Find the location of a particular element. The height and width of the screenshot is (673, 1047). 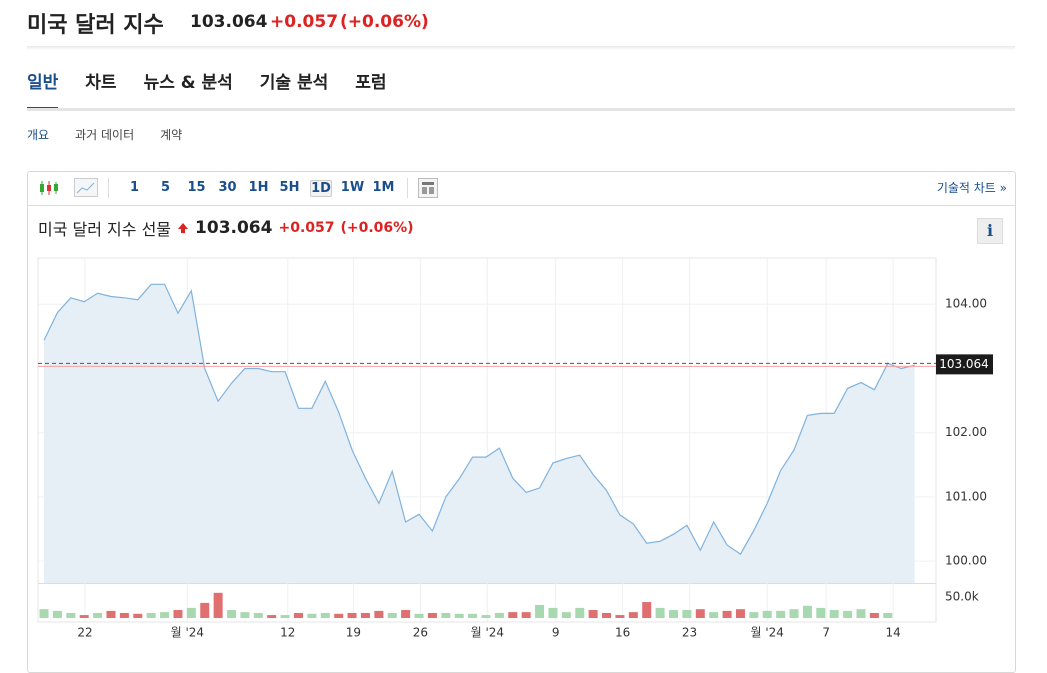

candle-icon is located at coordinates (49, 188).